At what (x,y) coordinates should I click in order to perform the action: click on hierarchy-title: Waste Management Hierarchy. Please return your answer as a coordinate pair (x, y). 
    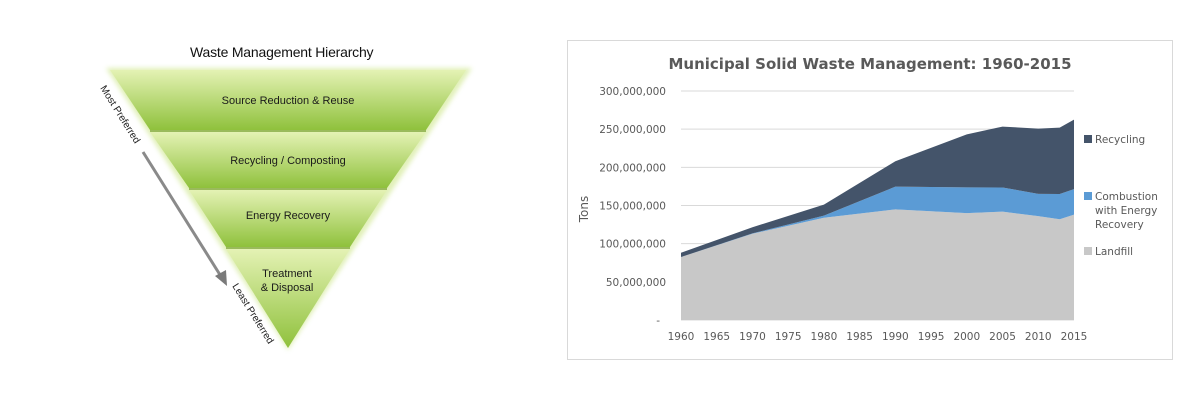
    Looking at the image, I should click on (282, 52).